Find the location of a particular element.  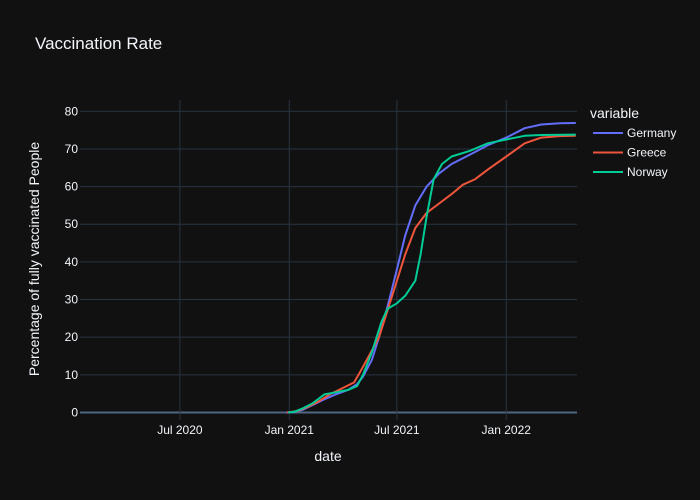

y-tick-label: 70 is located at coordinates (72, 149).